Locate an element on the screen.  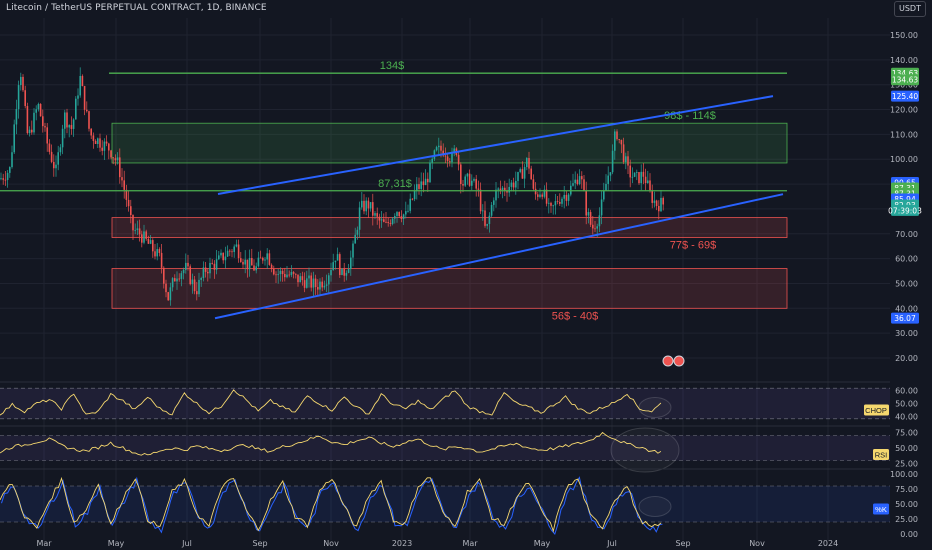
indicator-line is located at coordinates (331, 443).